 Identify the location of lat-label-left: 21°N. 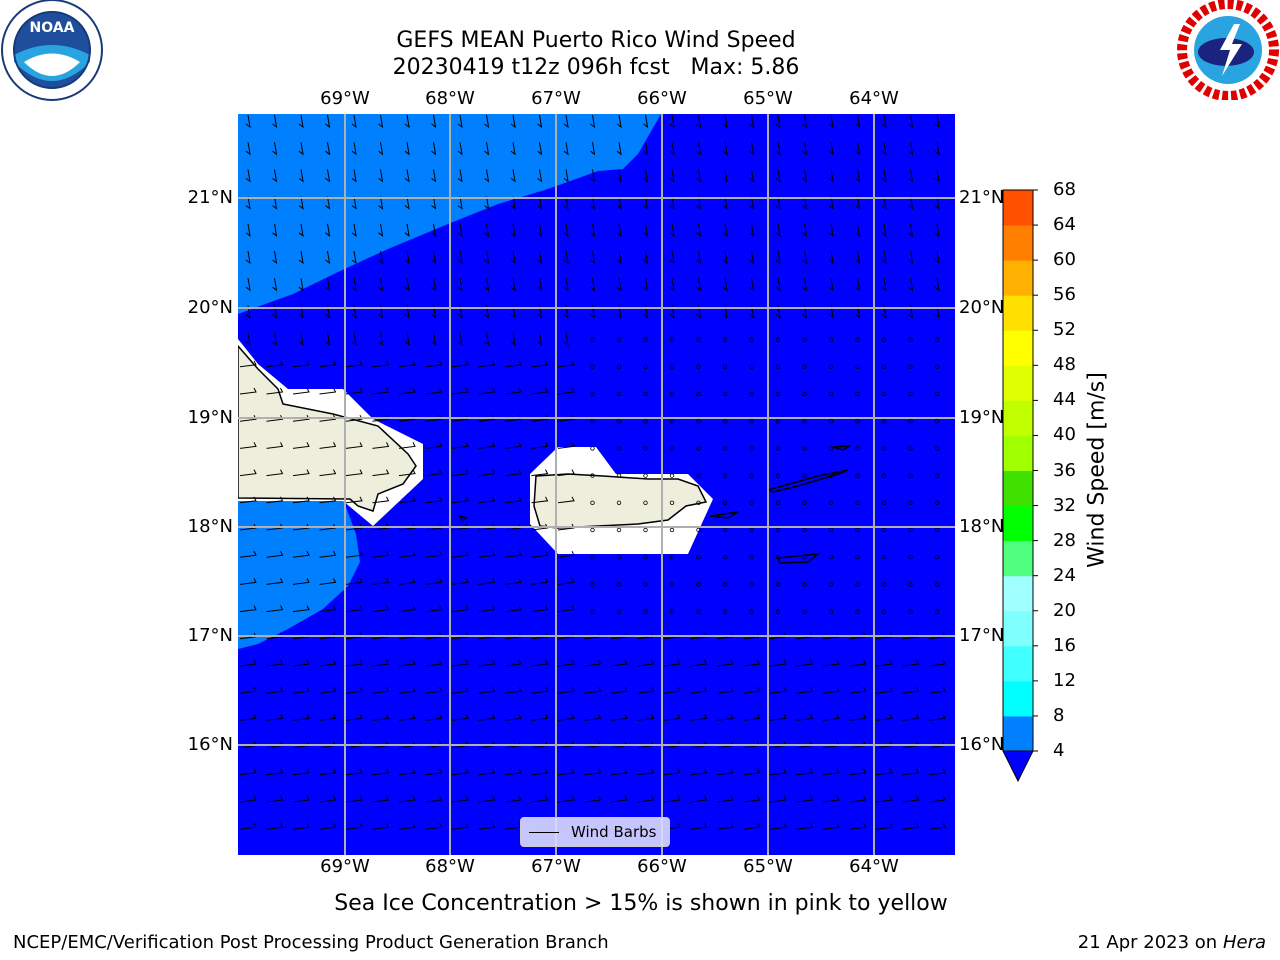
(210, 197).